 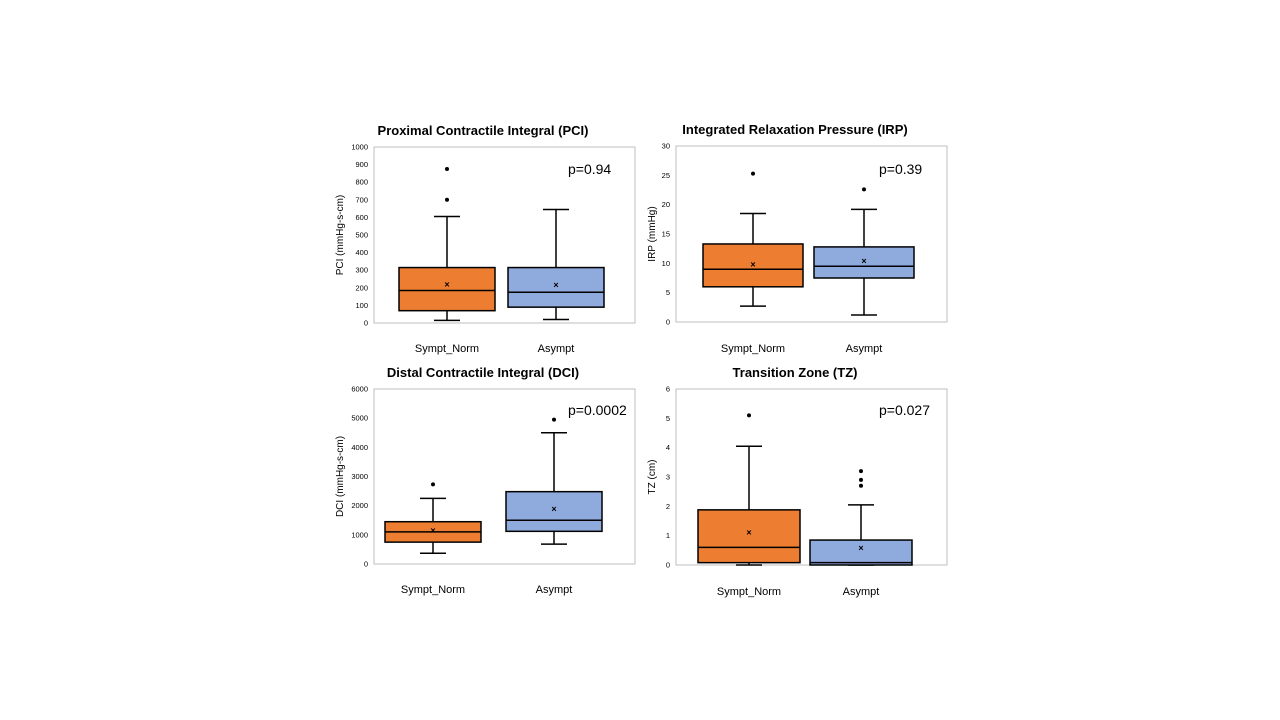 What do you see at coordinates (361, 305) in the screenshot?
I see `y-tick-label: 100` at bounding box center [361, 305].